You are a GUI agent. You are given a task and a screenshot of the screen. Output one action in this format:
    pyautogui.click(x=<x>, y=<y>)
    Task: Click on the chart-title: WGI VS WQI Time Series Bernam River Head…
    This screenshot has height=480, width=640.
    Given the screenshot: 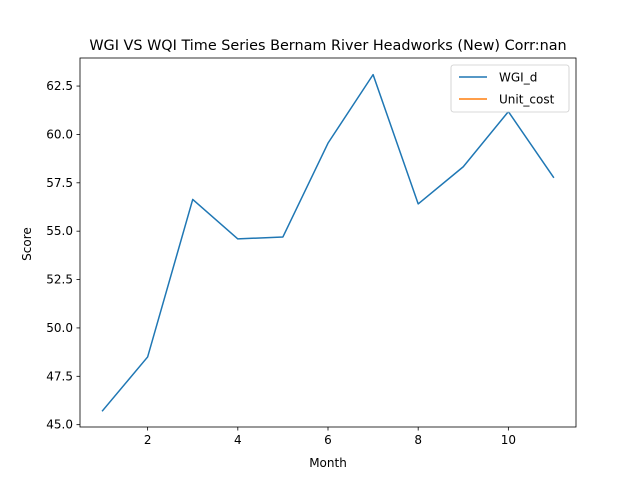 What is the action you would take?
    pyautogui.click(x=327, y=46)
    